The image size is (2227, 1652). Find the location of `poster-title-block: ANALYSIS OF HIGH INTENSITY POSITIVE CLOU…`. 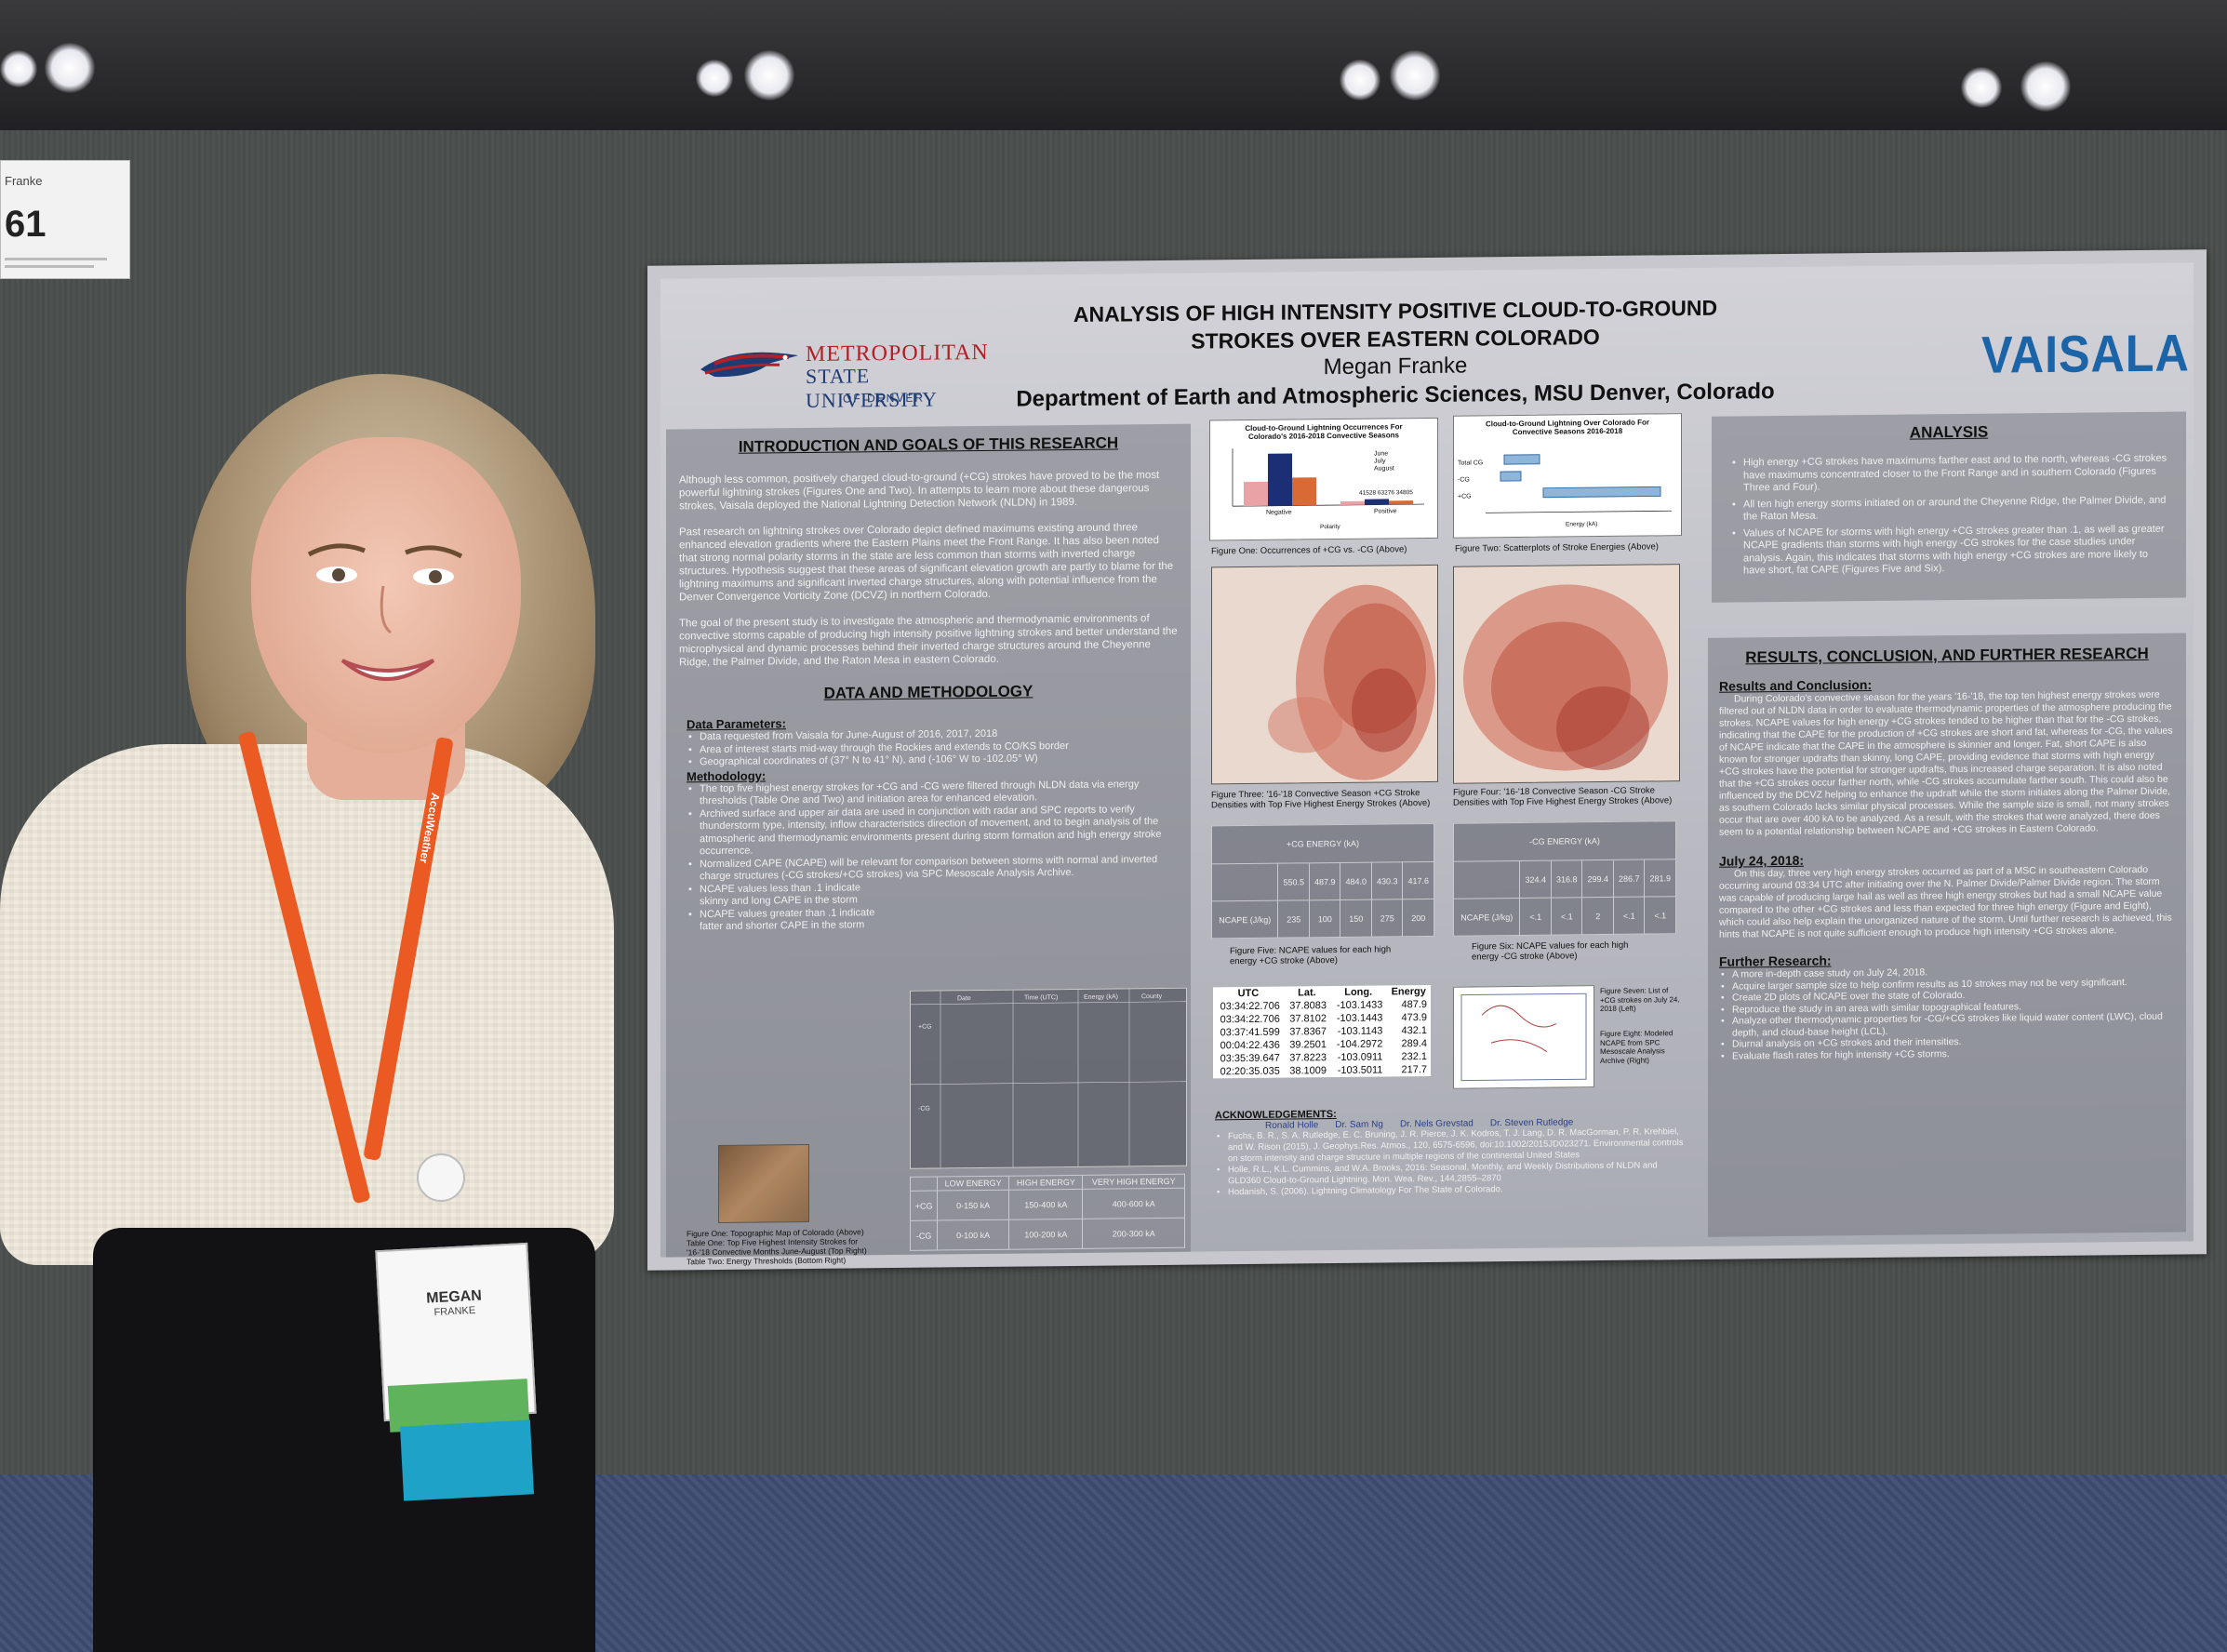

poster-title-block: ANALYSIS OF HIGH INTENSITY POSITIVE CLOU… is located at coordinates (1395, 353).